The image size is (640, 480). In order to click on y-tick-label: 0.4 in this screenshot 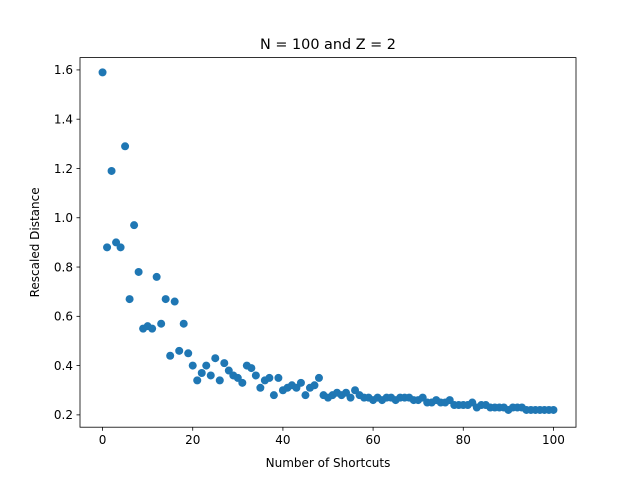, I will do `click(63, 366)`.